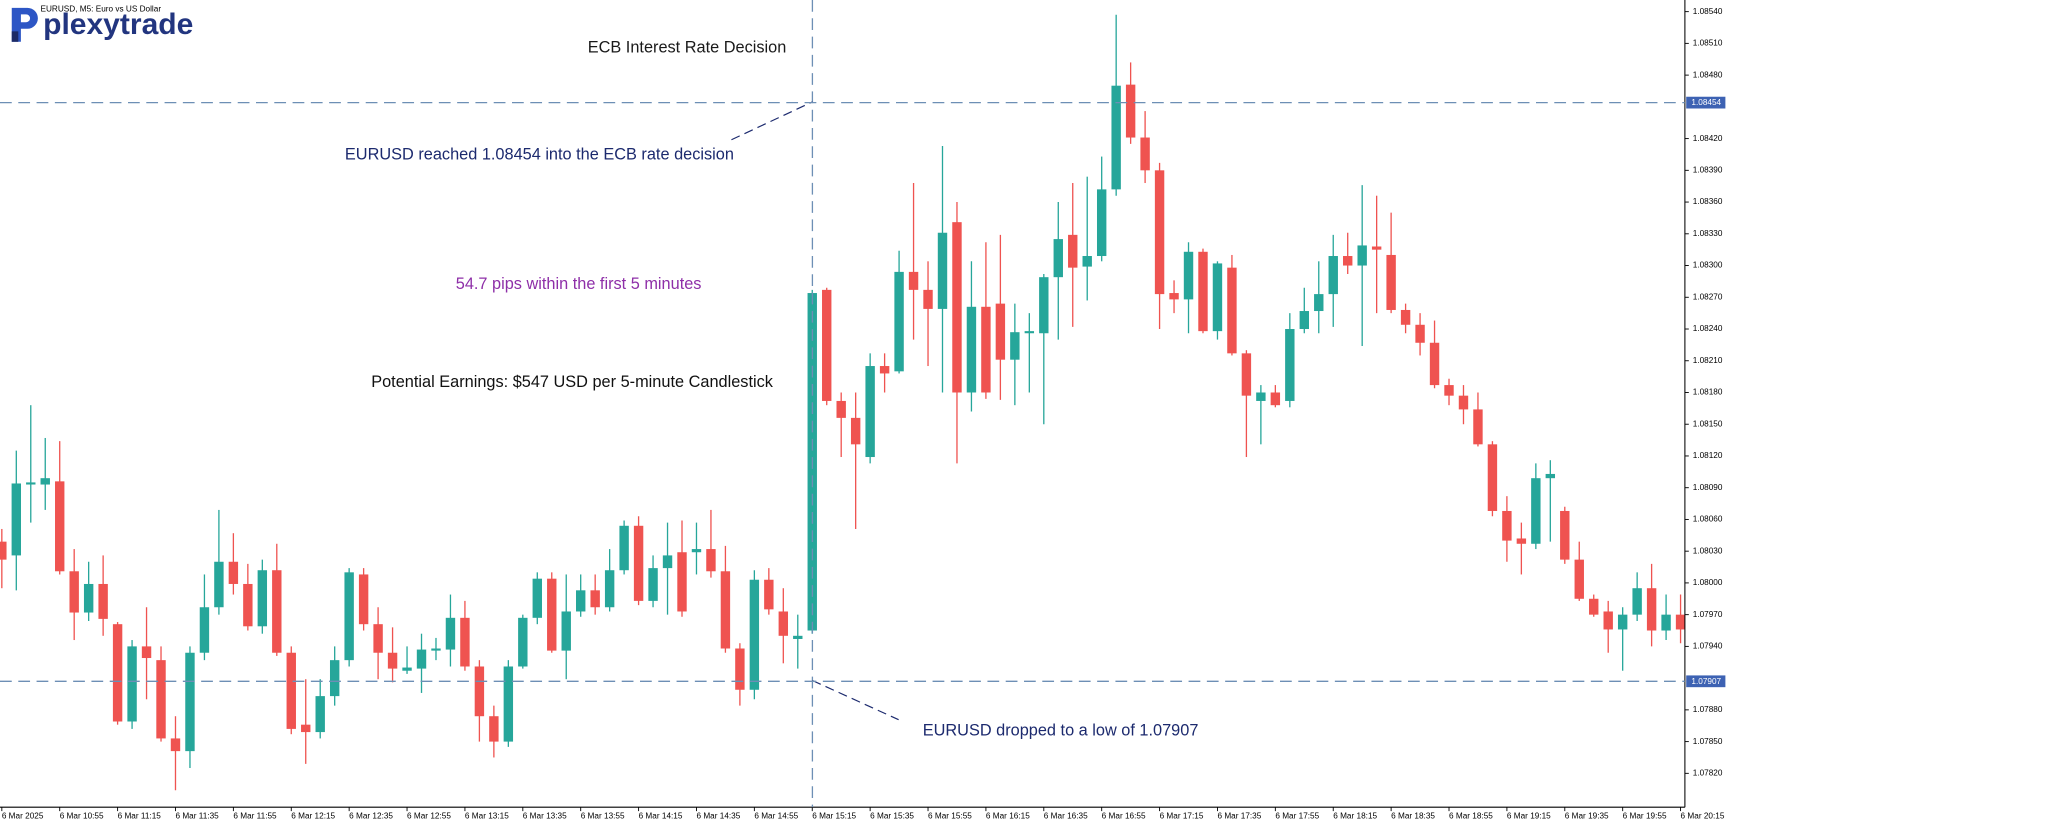  What do you see at coordinates (1708, 709) in the screenshot?
I see `y-tick-label: 1.07880` at bounding box center [1708, 709].